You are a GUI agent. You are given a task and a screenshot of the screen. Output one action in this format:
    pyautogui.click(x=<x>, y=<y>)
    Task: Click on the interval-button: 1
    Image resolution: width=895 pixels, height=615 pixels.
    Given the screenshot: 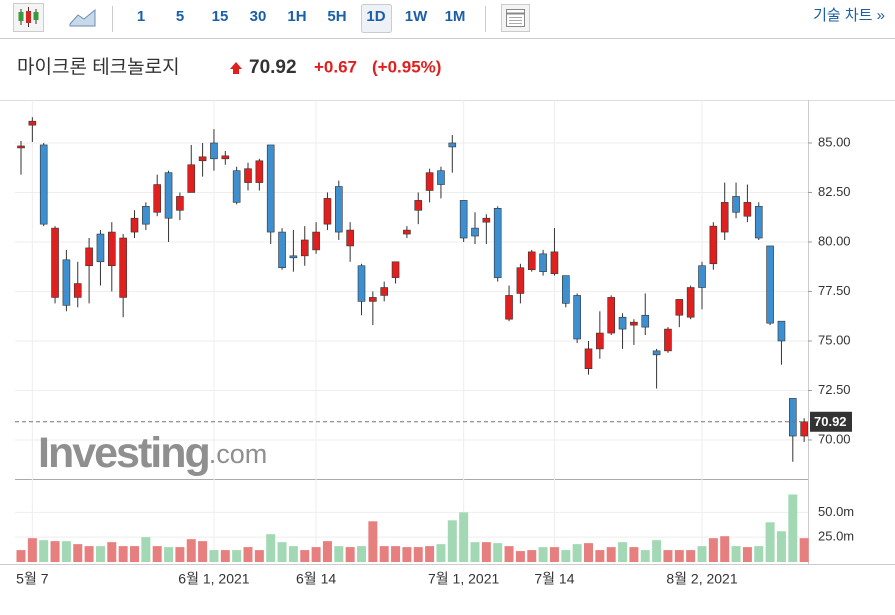 What is the action you would take?
    pyautogui.click(x=141, y=16)
    